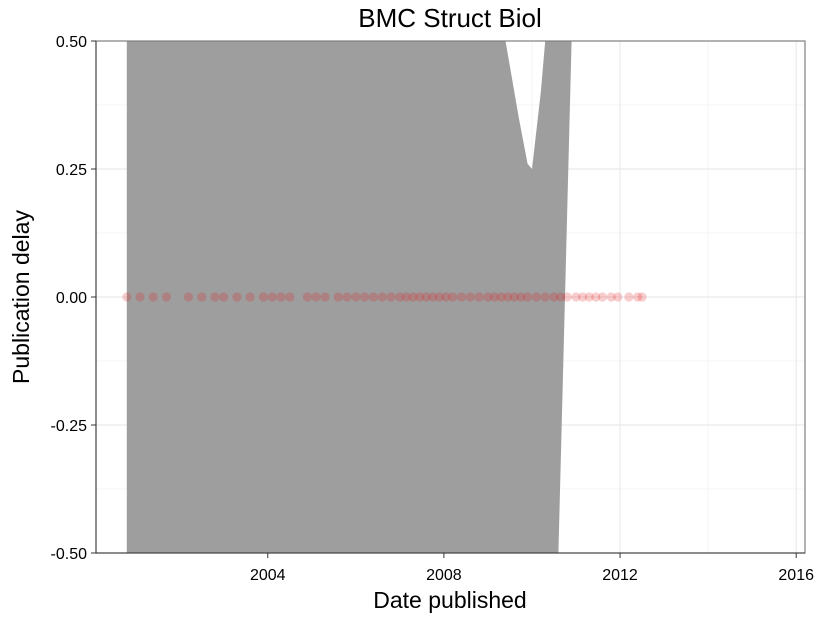 Image resolution: width=825 pixels, height=618 pixels. I want to click on x-axis-title: Date published, so click(449, 600).